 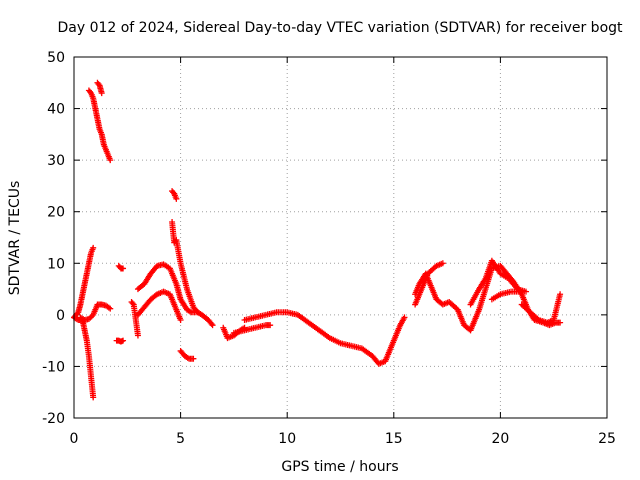 I want to click on y-tick-label: -10, so click(x=53, y=367).